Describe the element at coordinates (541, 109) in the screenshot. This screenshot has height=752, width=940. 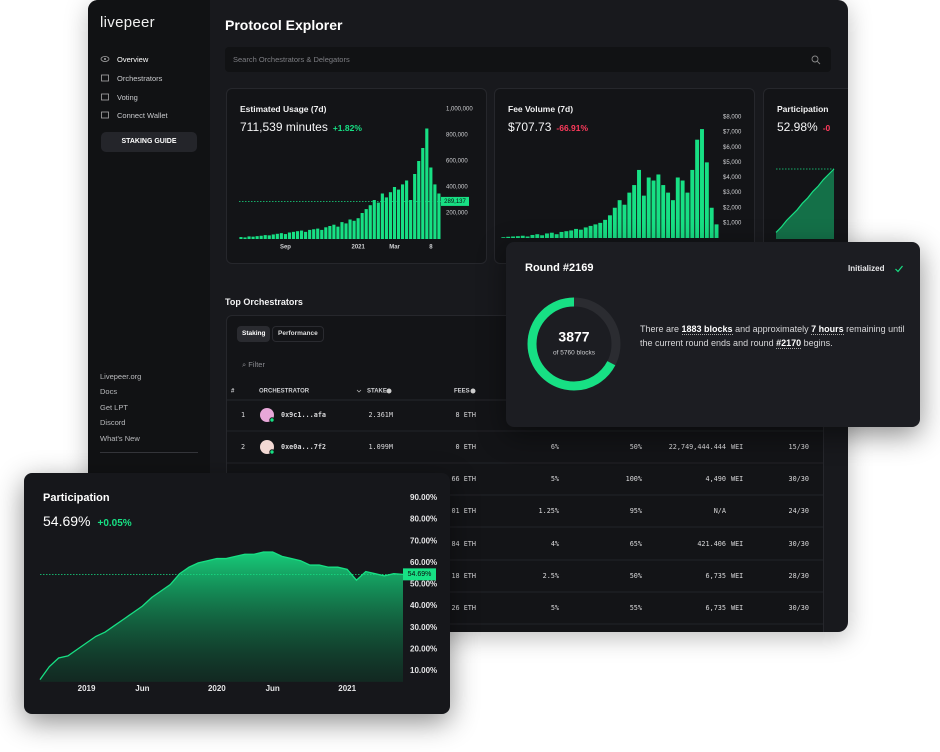
I see `card-title: Fee Volume (7d)` at that location.